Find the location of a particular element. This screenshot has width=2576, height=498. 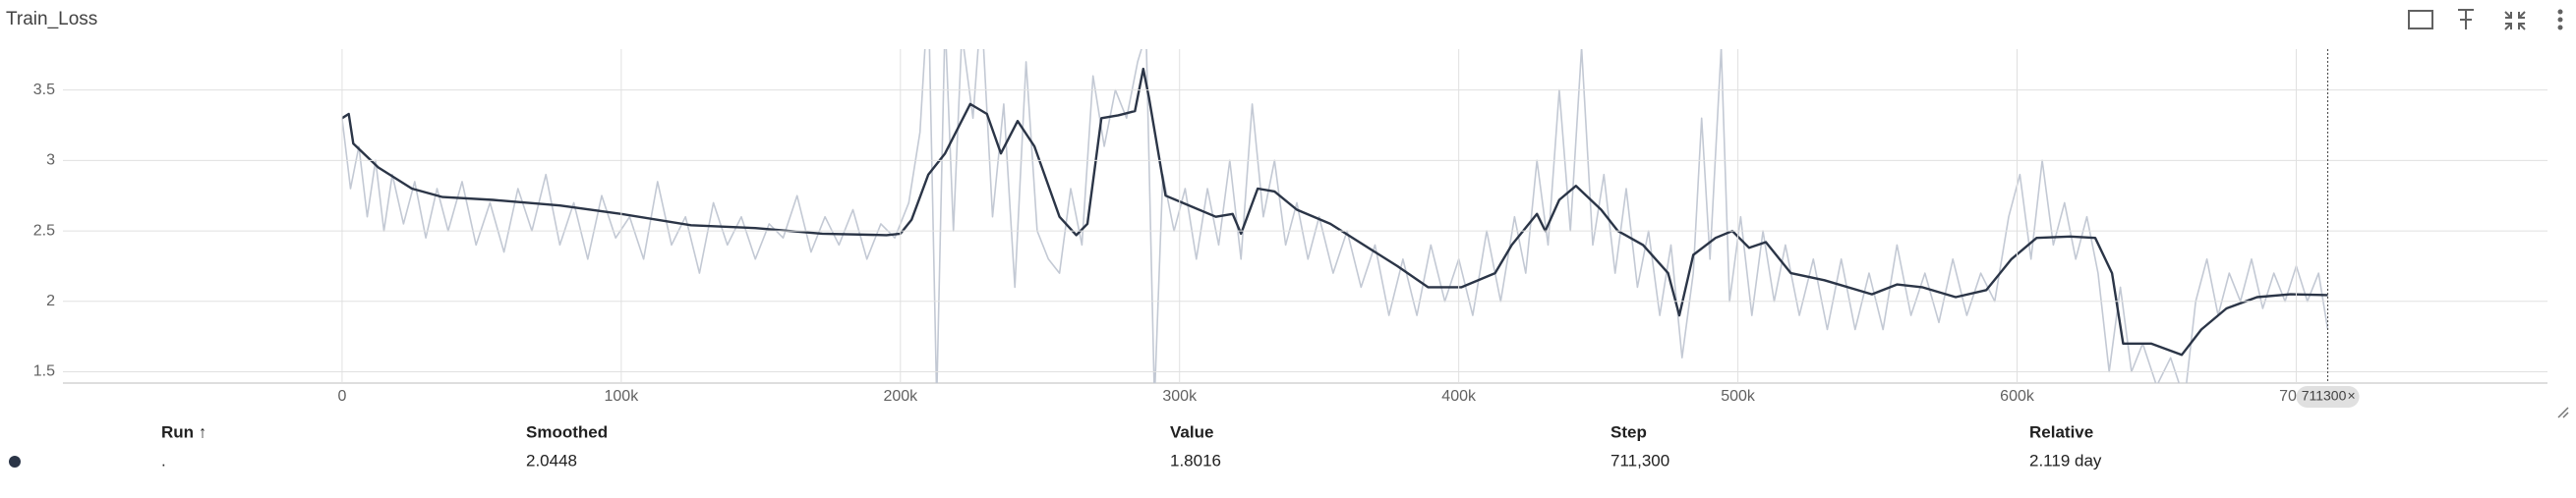

toolbar is located at coordinates (2485, 19).